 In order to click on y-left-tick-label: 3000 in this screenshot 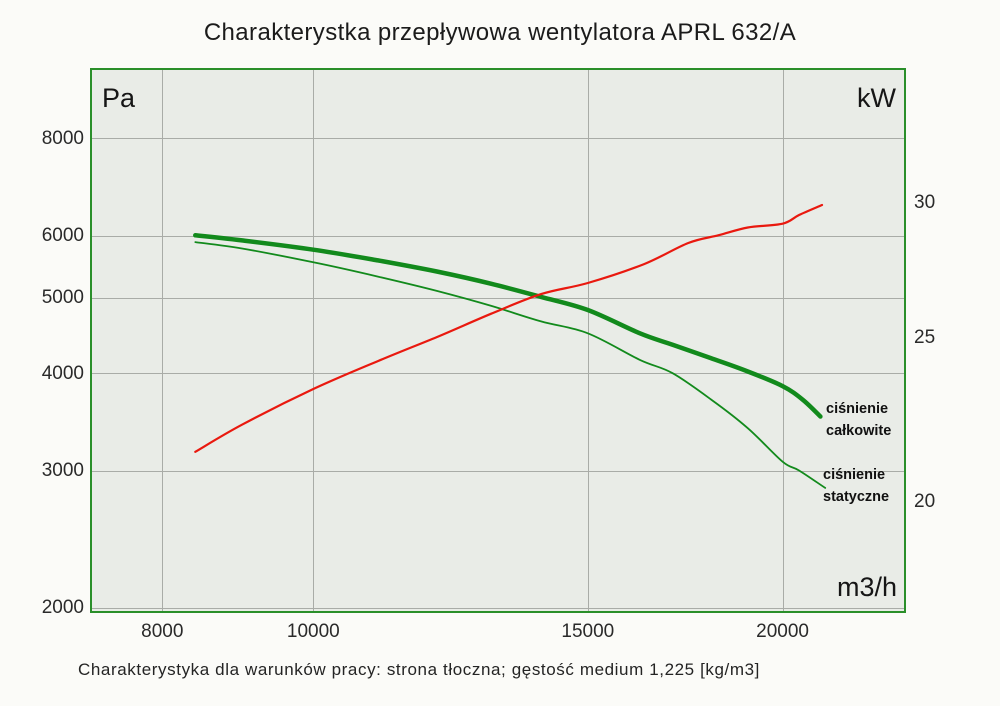, I will do `click(62, 471)`.